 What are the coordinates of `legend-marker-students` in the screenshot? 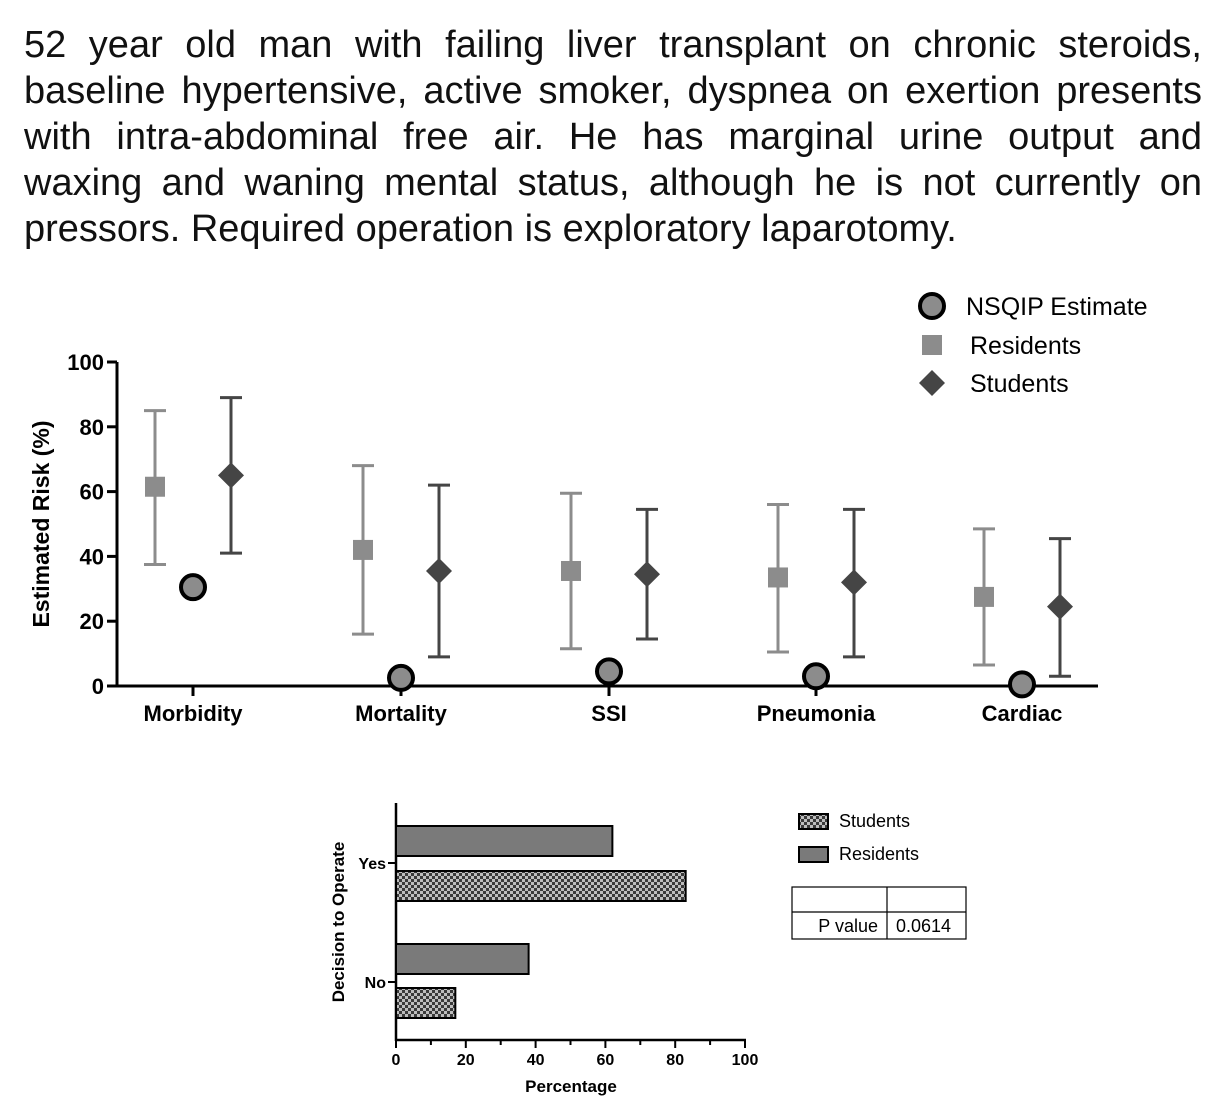 It's located at (932, 383).